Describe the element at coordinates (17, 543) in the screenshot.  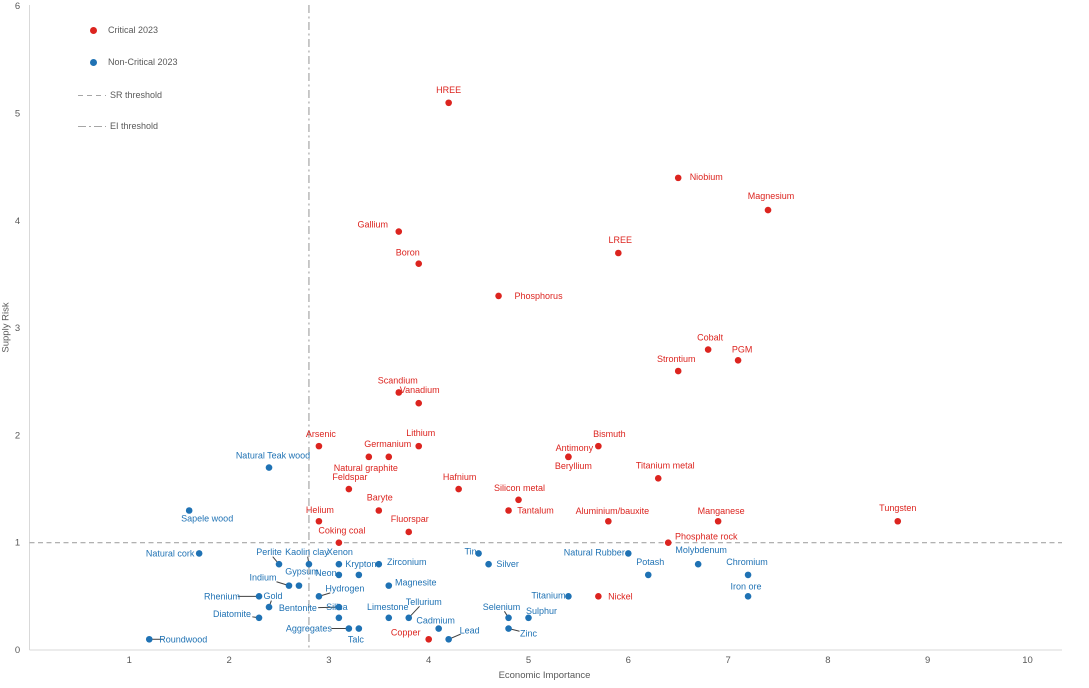
I see `y-tick-label: 1` at that location.